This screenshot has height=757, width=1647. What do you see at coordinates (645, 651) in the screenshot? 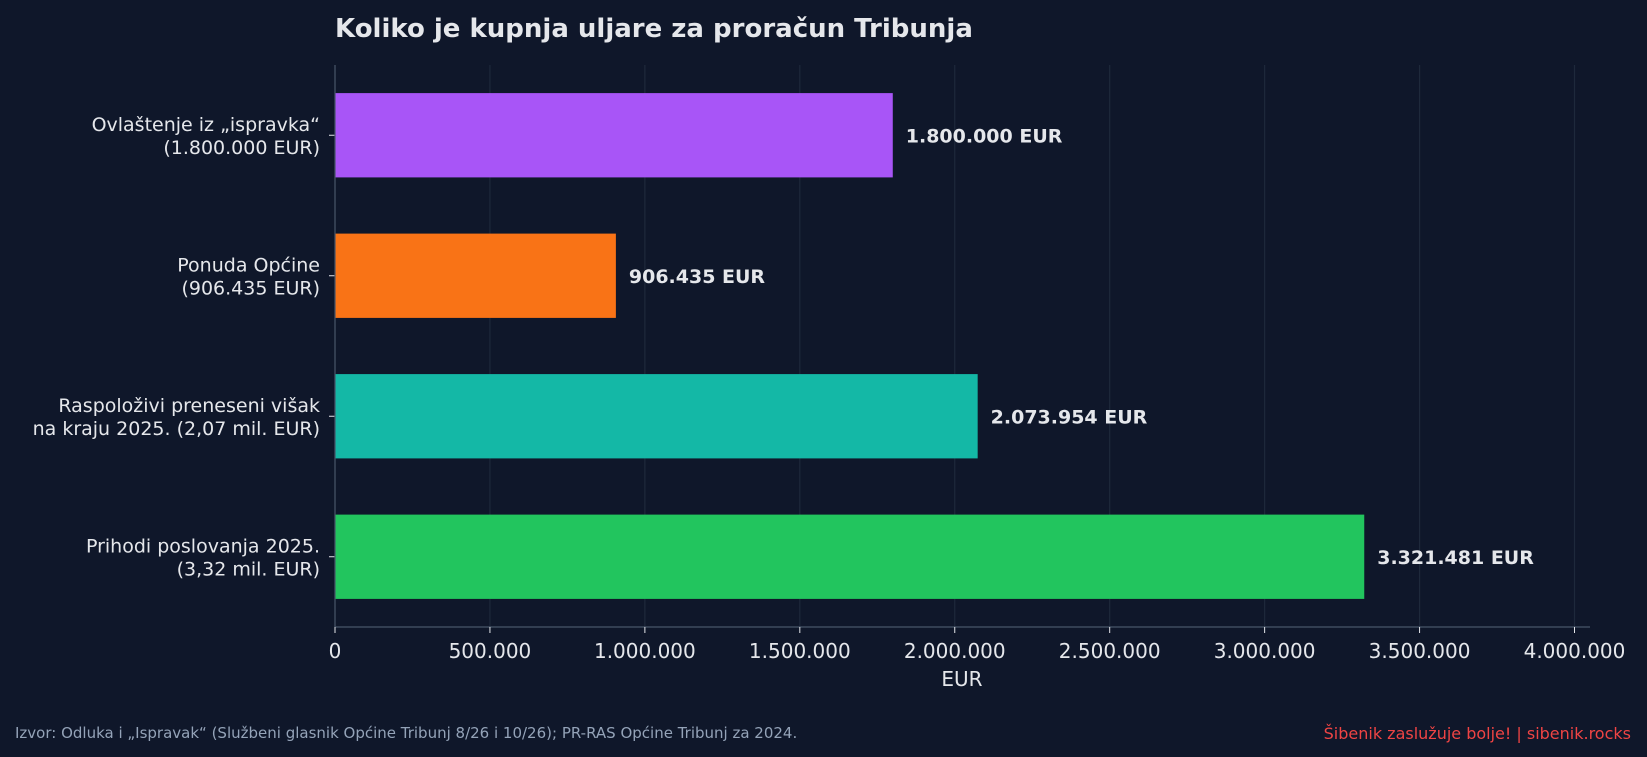
I see `x-tick-label: 1.000.000` at bounding box center [645, 651].